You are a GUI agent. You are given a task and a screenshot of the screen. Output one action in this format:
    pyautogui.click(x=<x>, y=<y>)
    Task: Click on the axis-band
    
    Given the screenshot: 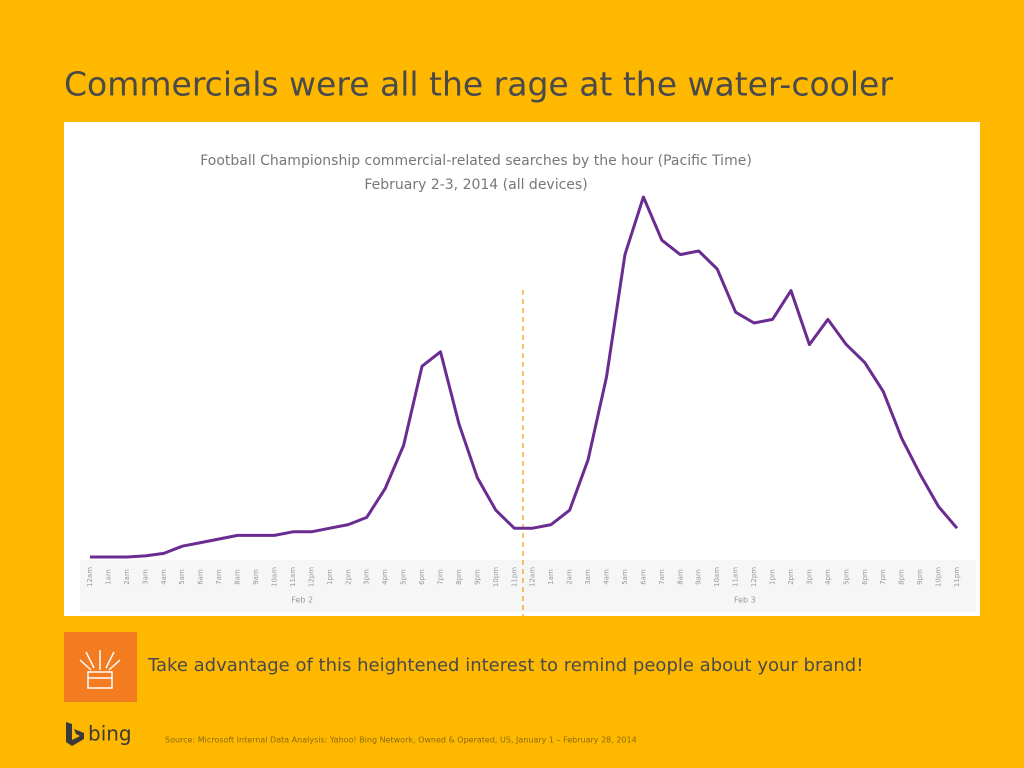 What is the action you would take?
    pyautogui.click(x=528, y=586)
    